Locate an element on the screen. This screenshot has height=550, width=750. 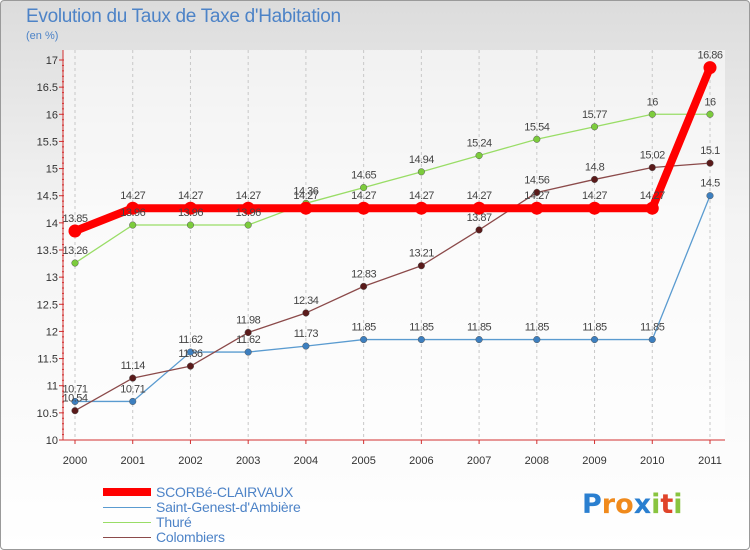
y-tick-label: 14 is located at coordinates (52, 224).